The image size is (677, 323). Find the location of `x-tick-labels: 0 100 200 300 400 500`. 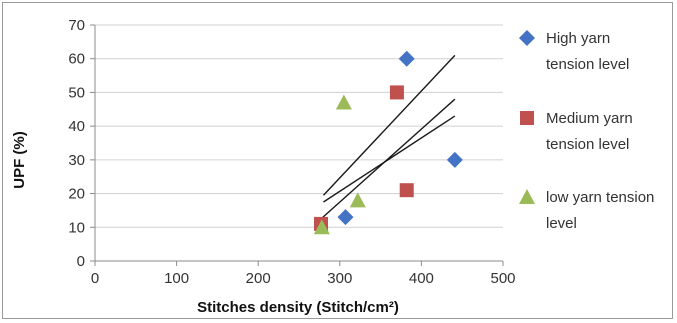

x-tick-labels: 0 100 200 300 400 500 is located at coordinates (303, 278).